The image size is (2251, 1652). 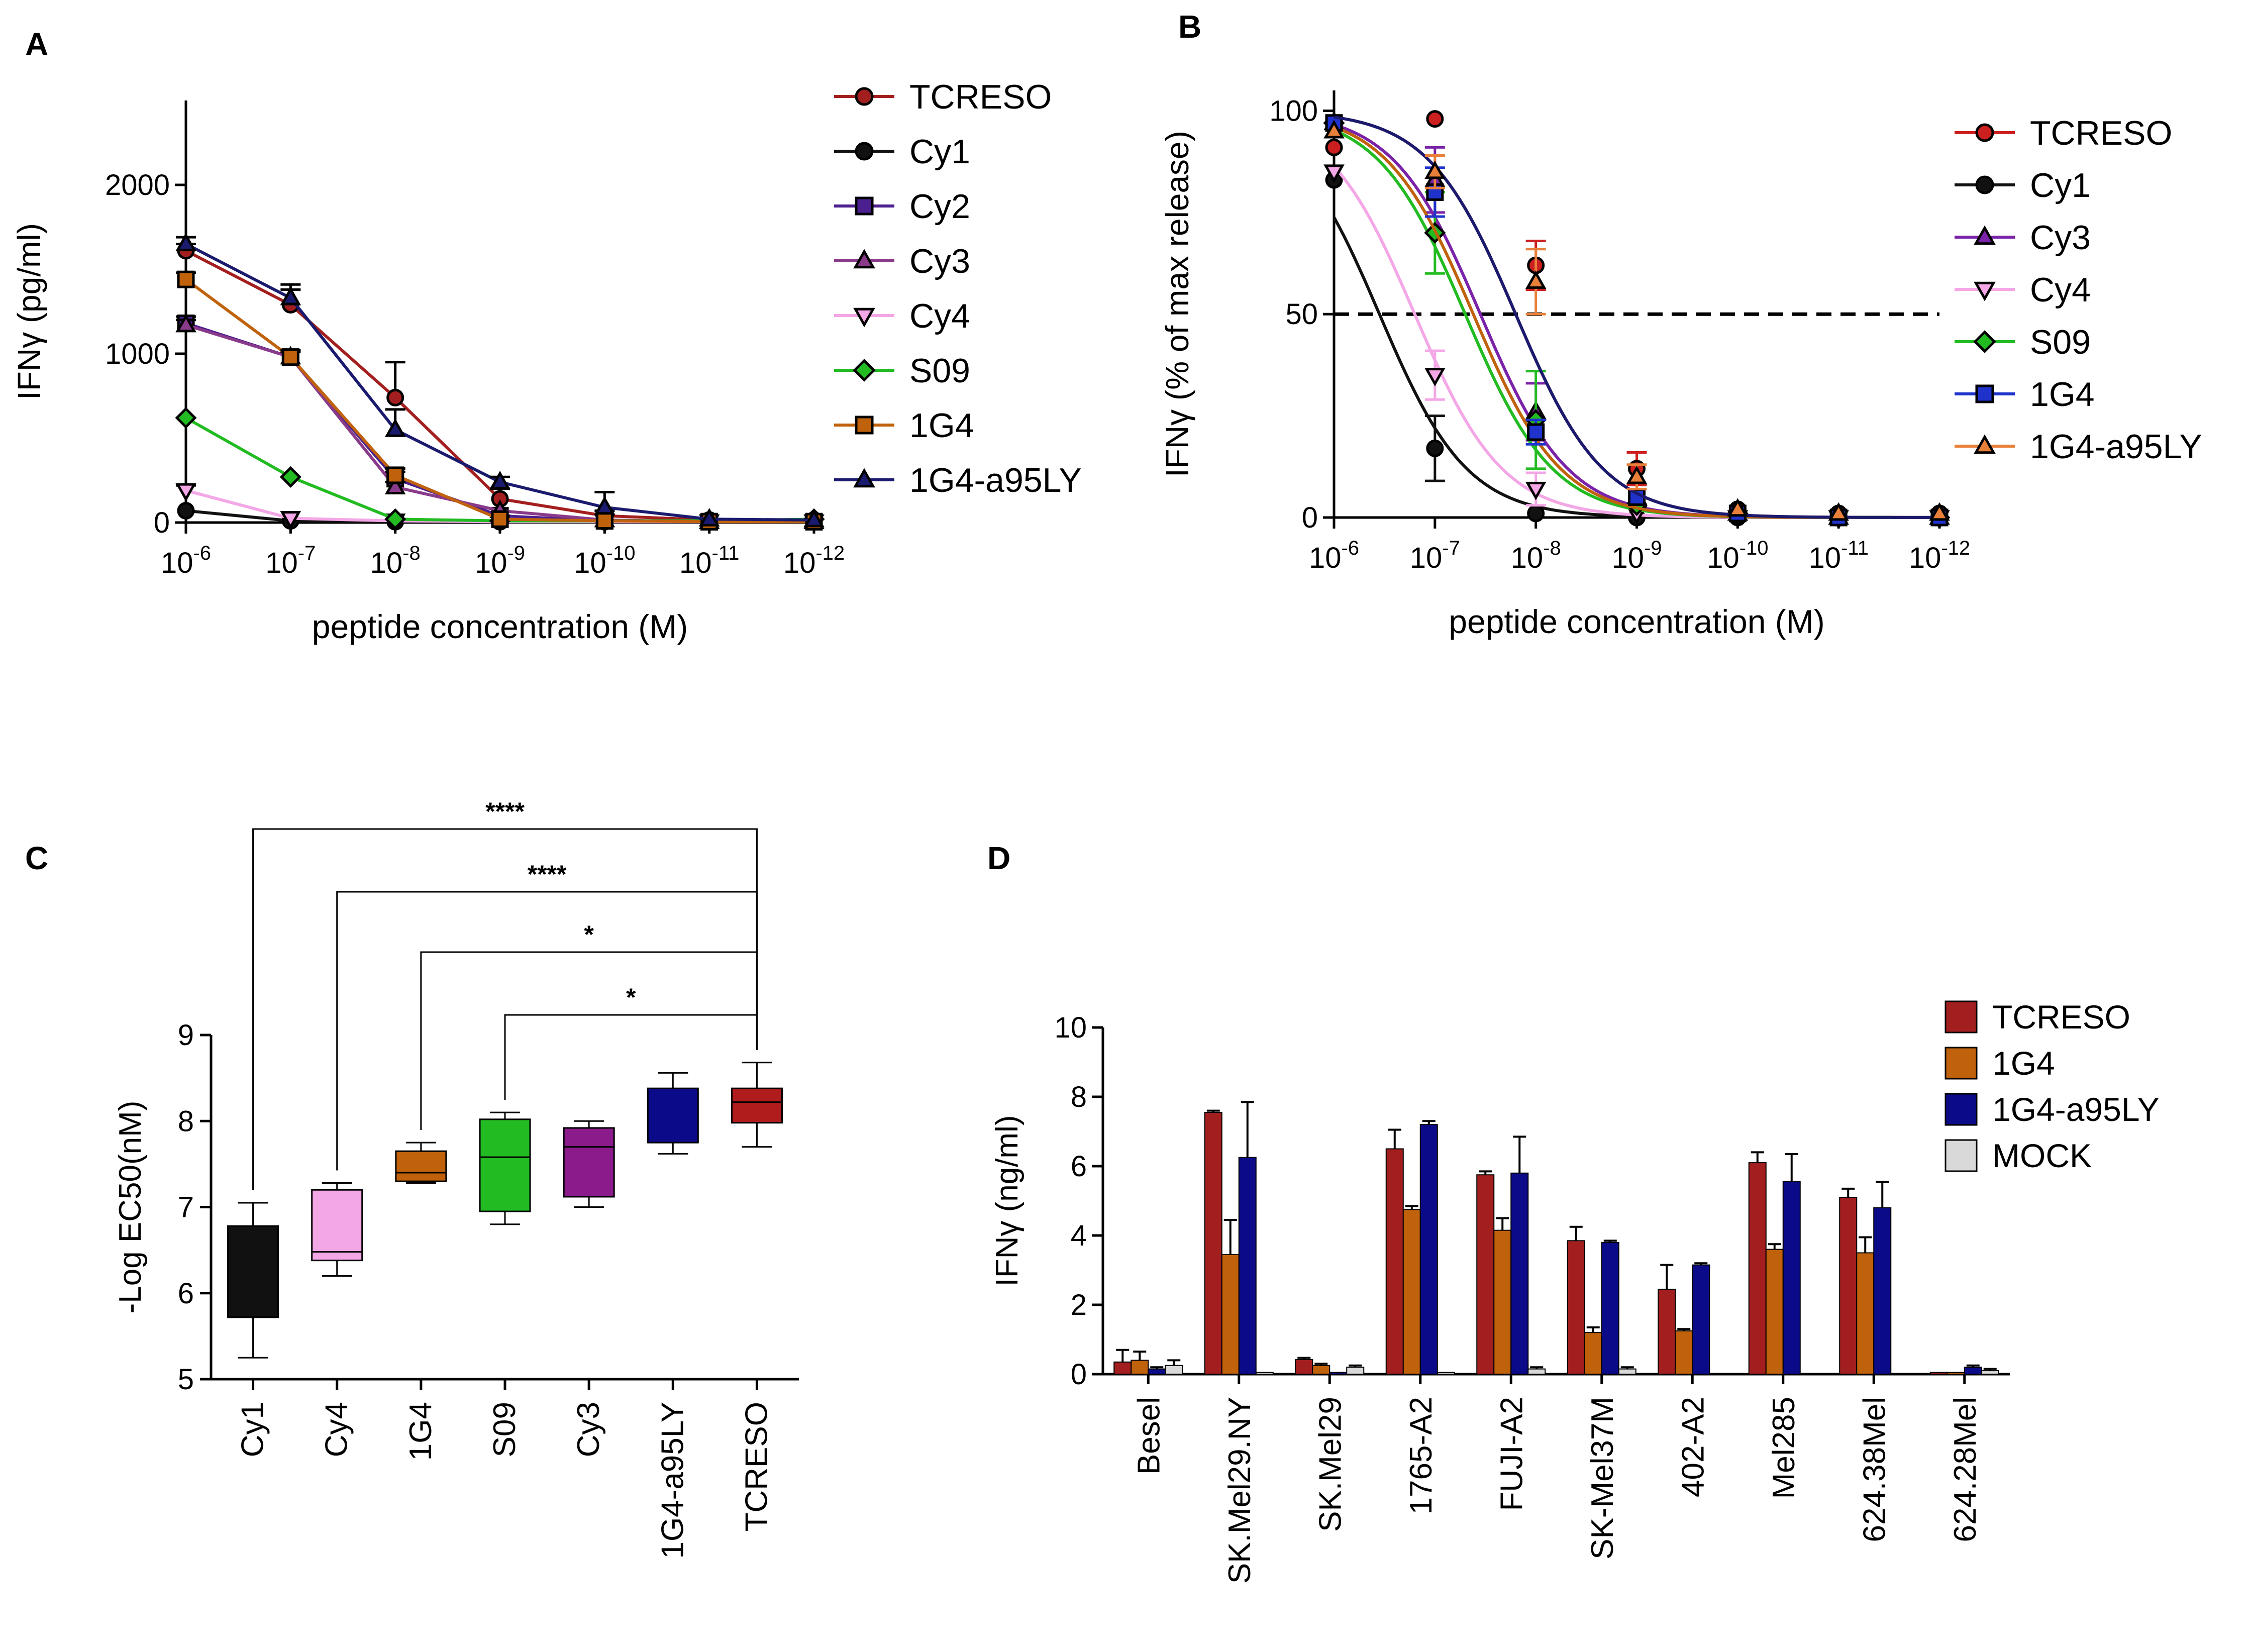 What do you see at coordinates (1961, 1155) in the screenshot?
I see `panel-d-legend-swatch-mock` at bounding box center [1961, 1155].